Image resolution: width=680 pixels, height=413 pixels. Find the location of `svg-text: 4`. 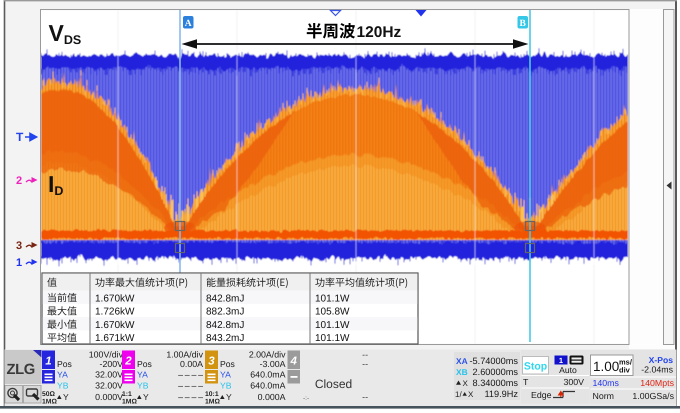

svg-text: 4 is located at coordinates (293, 362).